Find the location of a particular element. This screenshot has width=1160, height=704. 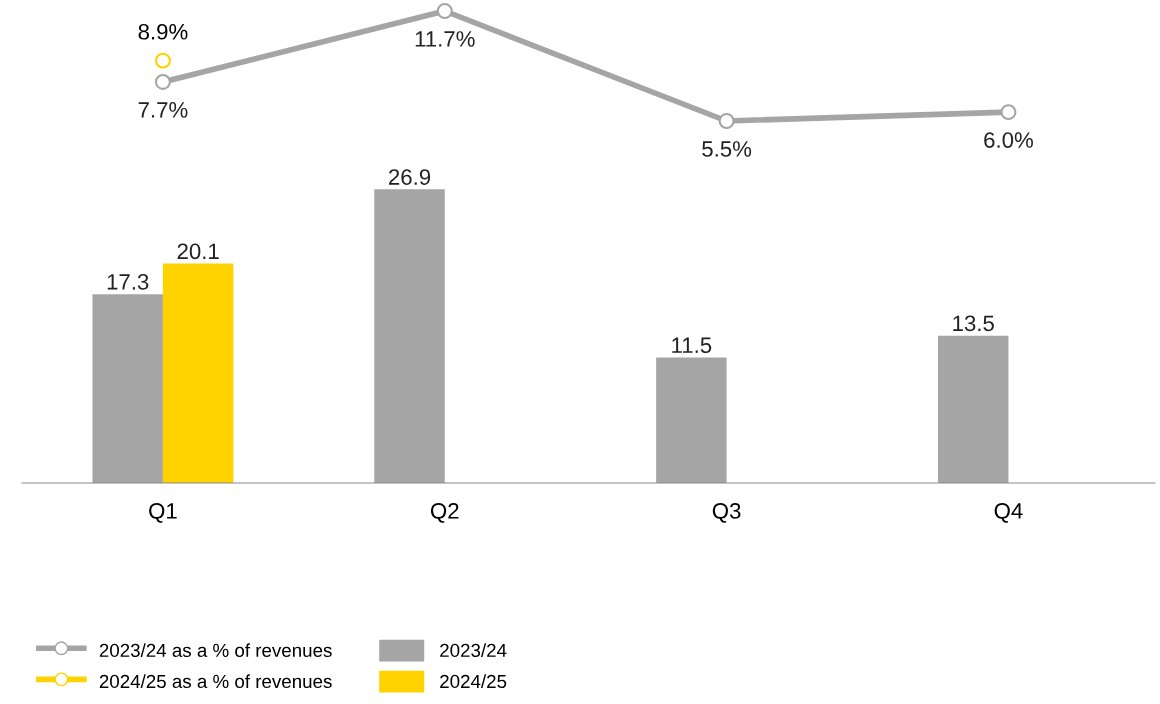

legend-label: 2023/24 is located at coordinates (473, 650).